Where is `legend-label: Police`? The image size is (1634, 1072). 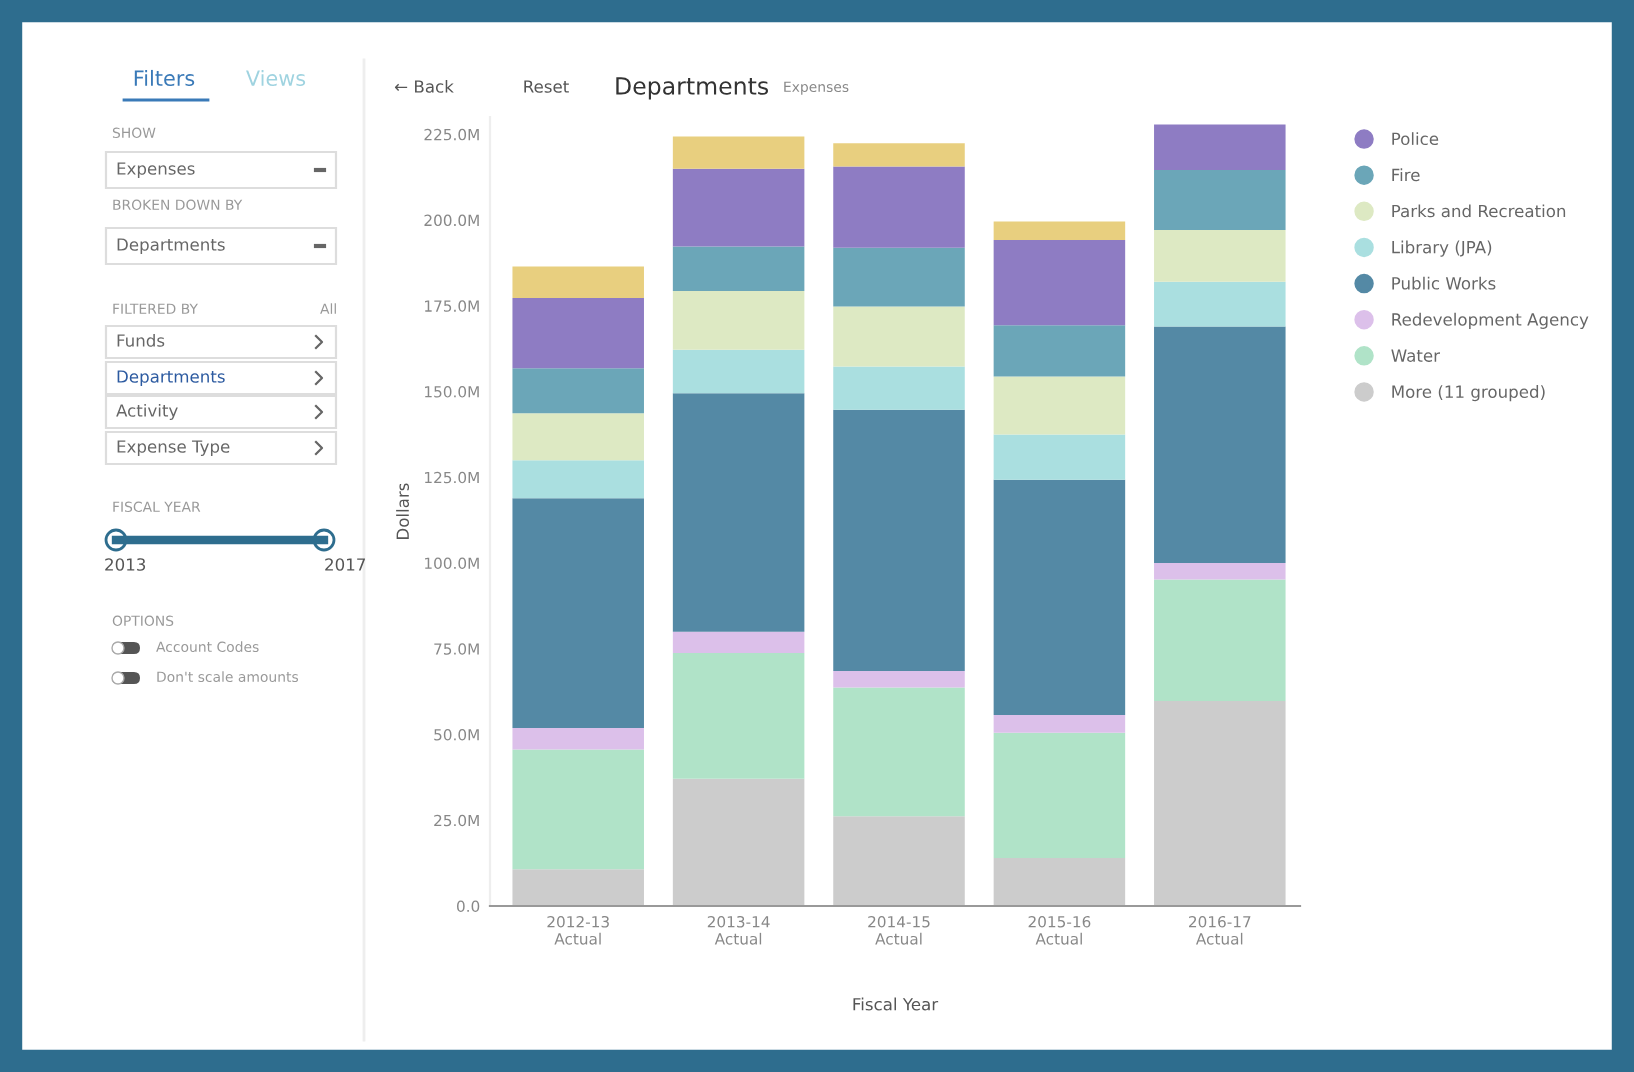
legend-label: Police is located at coordinates (1415, 139).